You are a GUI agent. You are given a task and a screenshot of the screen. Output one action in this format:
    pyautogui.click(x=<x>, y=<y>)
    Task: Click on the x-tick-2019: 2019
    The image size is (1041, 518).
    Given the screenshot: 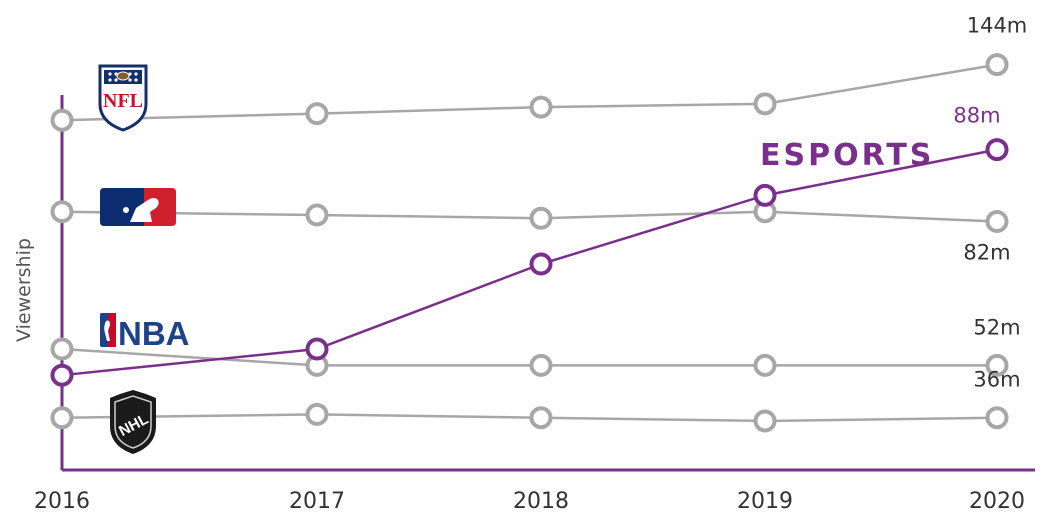 What is the action you would take?
    pyautogui.click(x=765, y=501)
    